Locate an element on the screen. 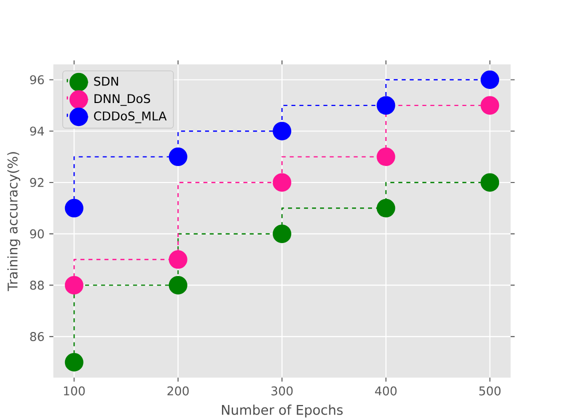 This screenshot has height=419, width=576. y-tick-label: 90 is located at coordinates (37, 233).